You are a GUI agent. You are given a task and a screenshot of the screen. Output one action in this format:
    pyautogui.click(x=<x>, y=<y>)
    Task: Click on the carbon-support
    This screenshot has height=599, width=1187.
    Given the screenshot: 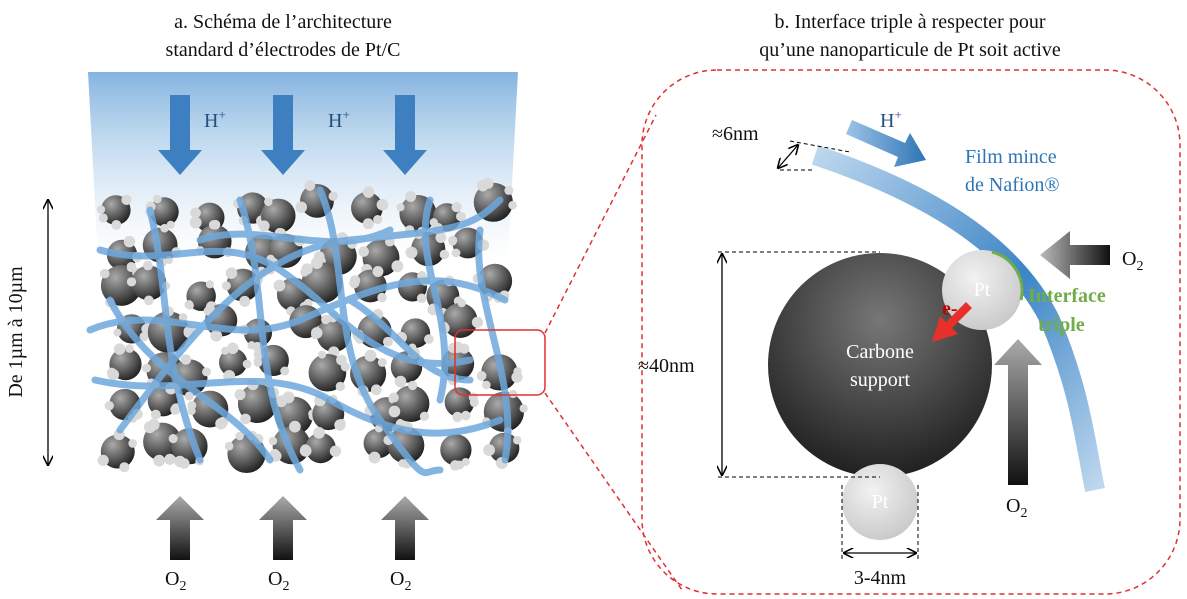 What is the action you would take?
    pyautogui.click(x=880, y=365)
    